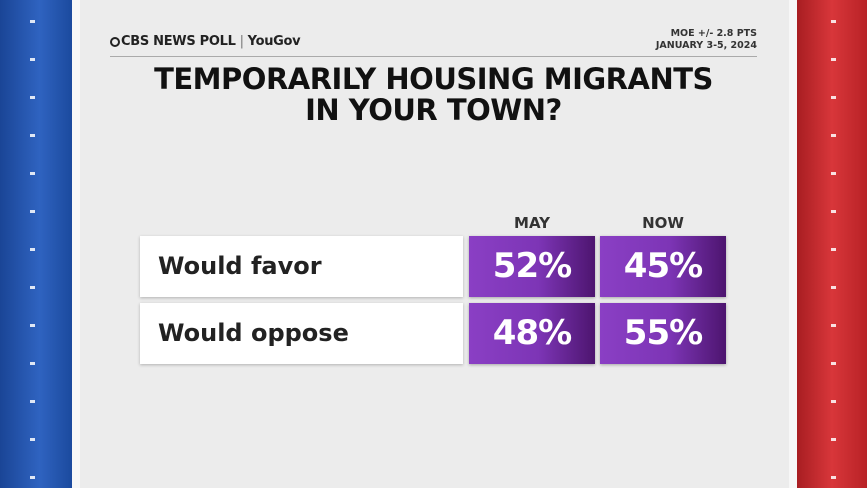 The image size is (867, 488). What do you see at coordinates (433, 56) in the screenshot?
I see `header-rule` at bounding box center [433, 56].